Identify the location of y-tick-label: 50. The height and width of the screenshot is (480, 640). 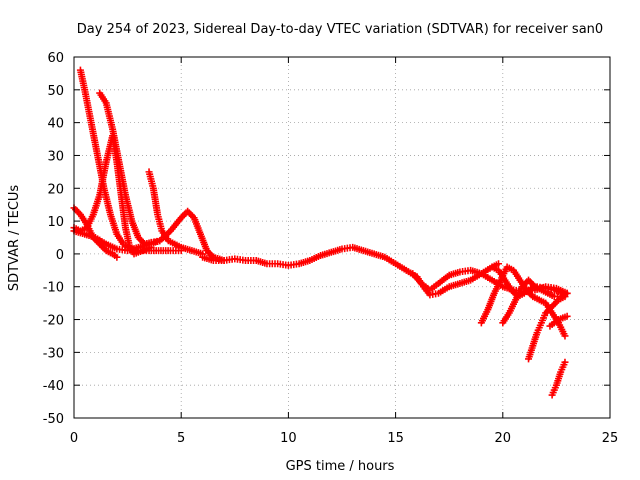
(55, 91).